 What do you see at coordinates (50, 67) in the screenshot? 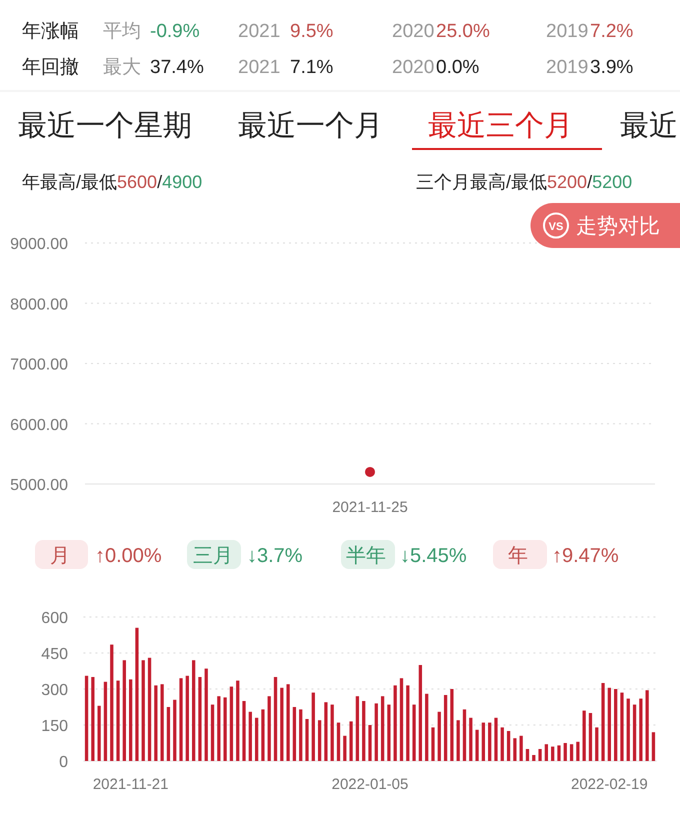
I see `text: 年回撤` at bounding box center [50, 67].